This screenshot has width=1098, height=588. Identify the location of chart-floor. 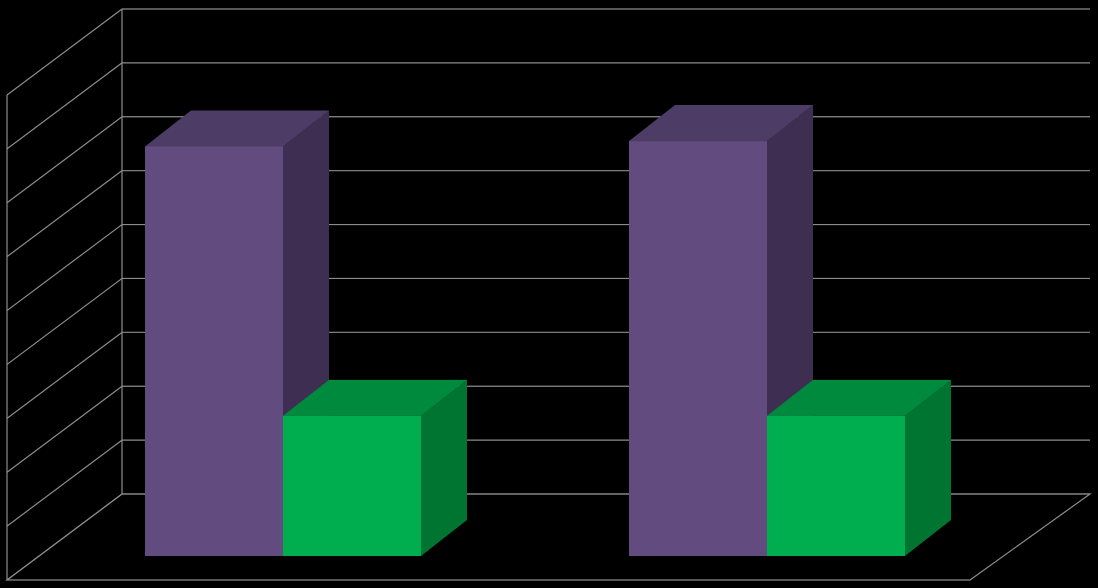
(548, 537).